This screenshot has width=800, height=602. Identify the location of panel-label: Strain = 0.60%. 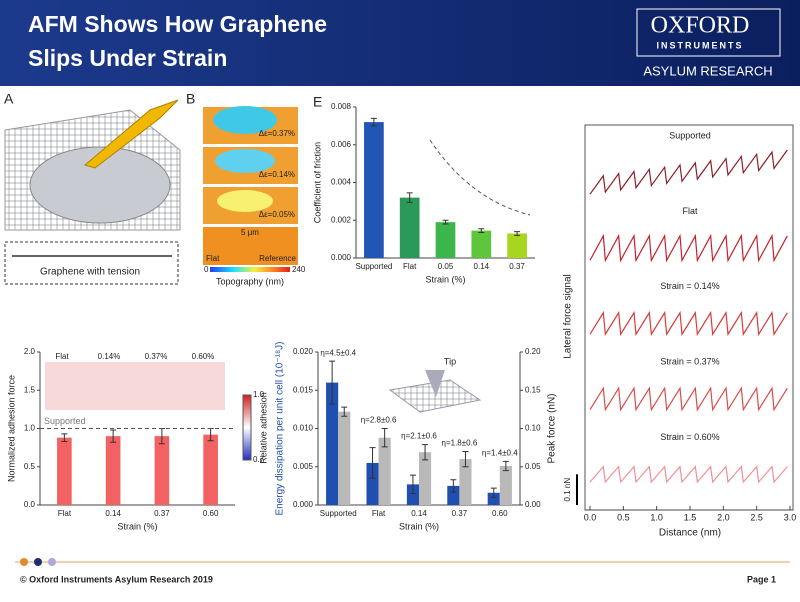
(689, 437).